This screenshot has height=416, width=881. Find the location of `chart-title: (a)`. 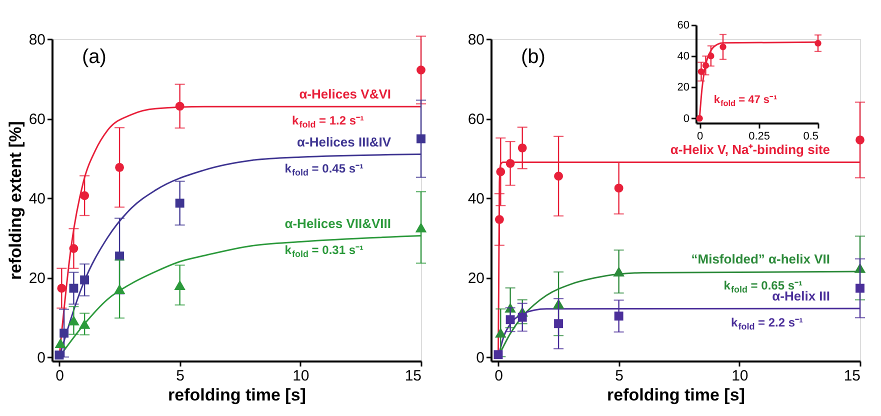

chart-title: (a) is located at coordinates (94, 57).